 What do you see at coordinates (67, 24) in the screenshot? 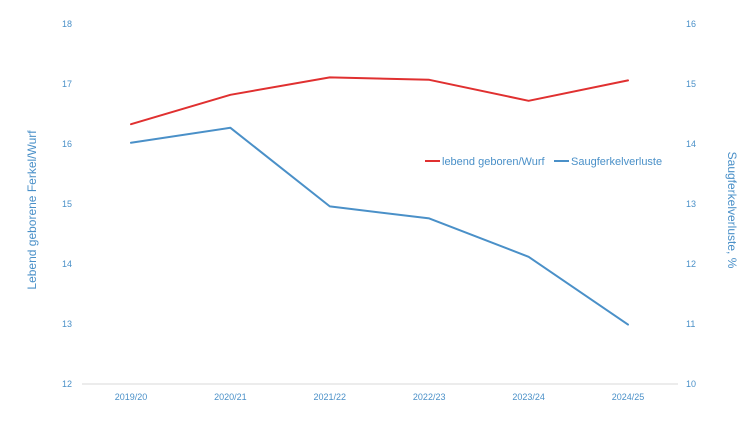
I see `left-y-tick-label: 18` at bounding box center [67, 24].